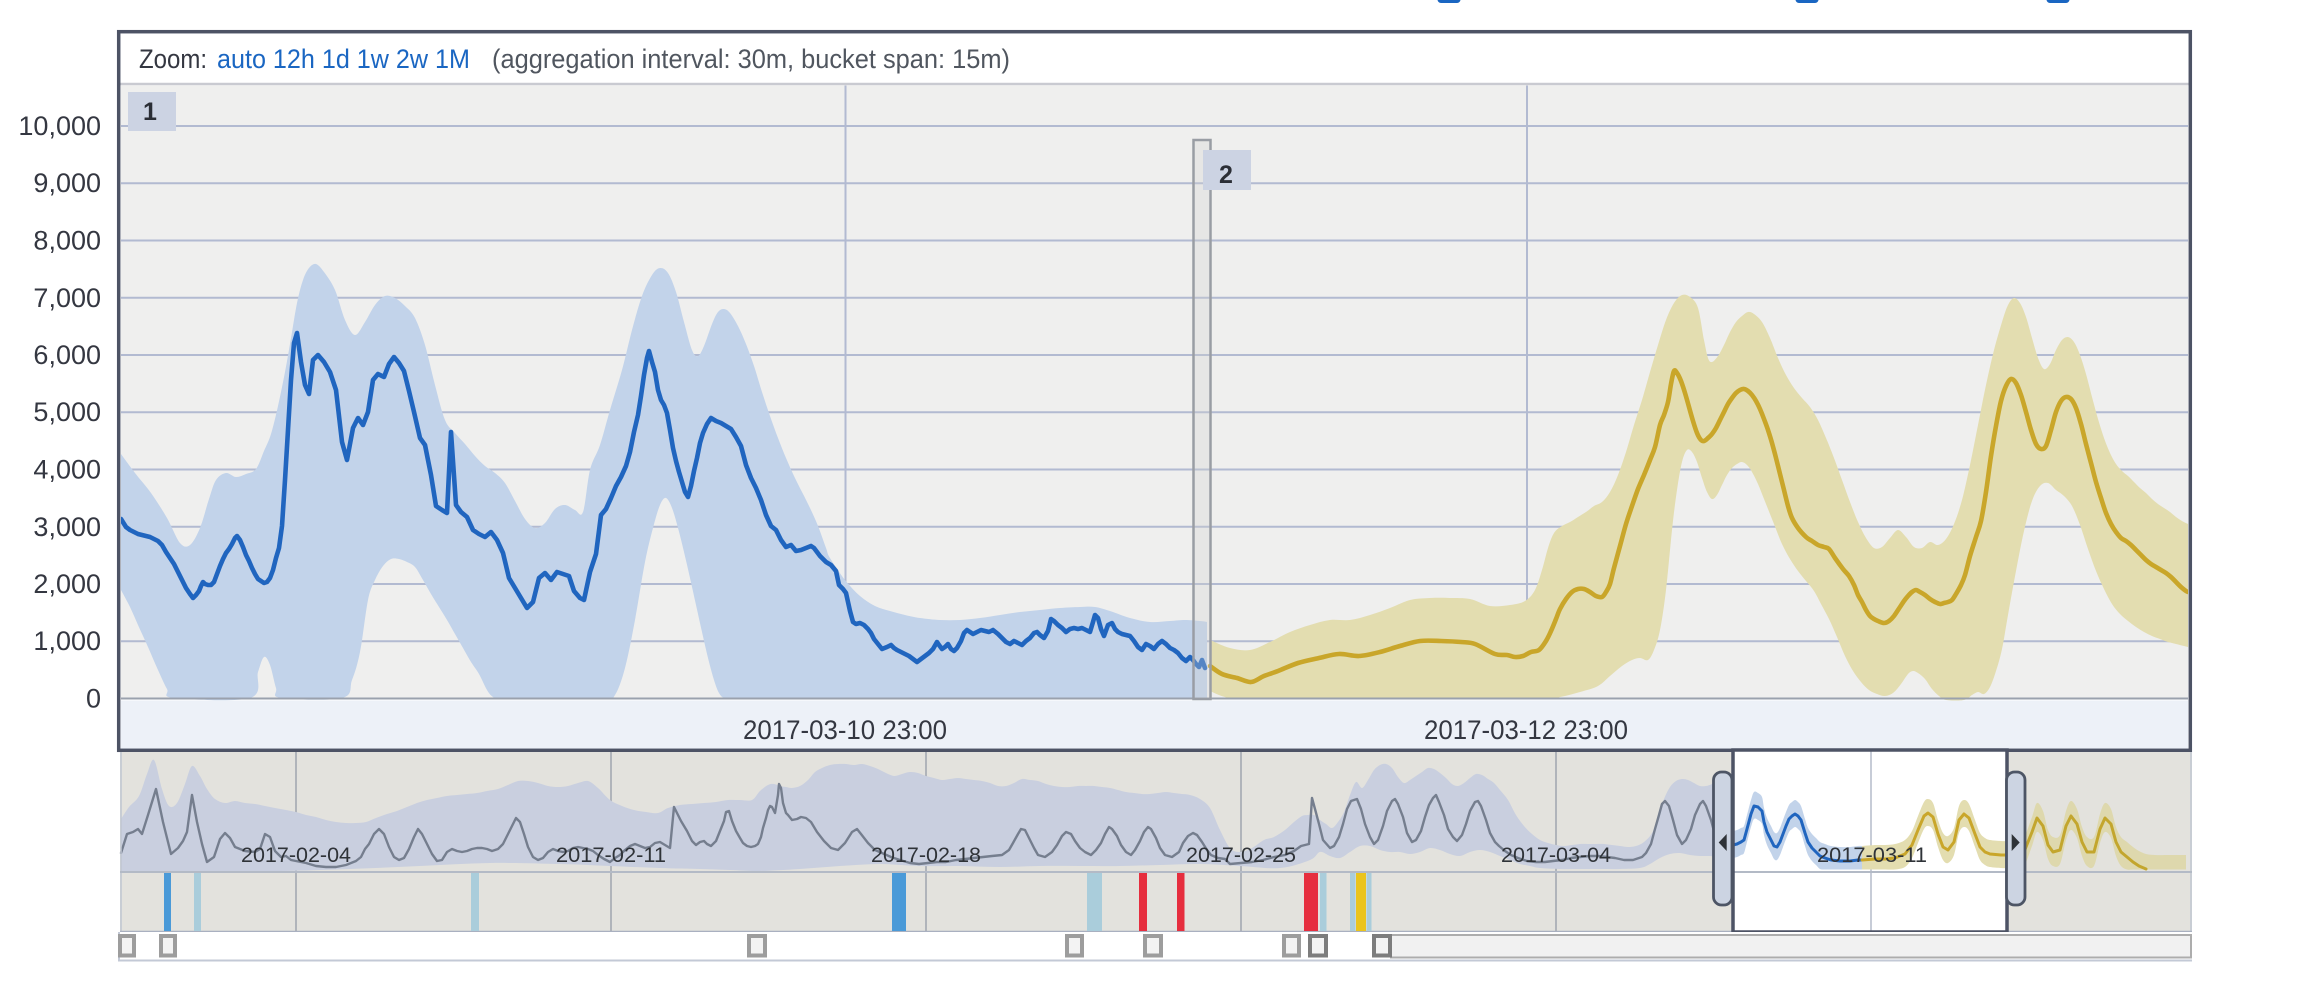  What do you see at coordinates (1226, 175) in the screenshot?
I see `svg-text: 2` at bounding box center [1226, 175].